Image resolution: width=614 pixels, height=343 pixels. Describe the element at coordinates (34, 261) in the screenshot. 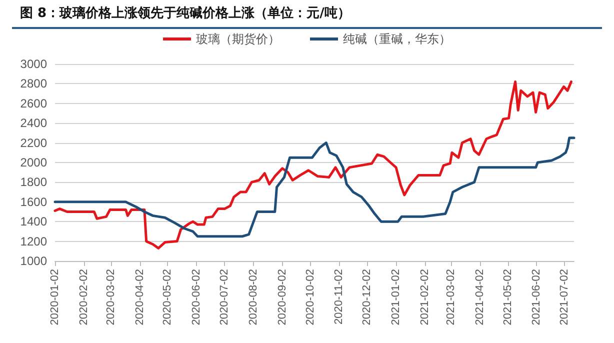

I see `y-tick-label: 1000` at that location.